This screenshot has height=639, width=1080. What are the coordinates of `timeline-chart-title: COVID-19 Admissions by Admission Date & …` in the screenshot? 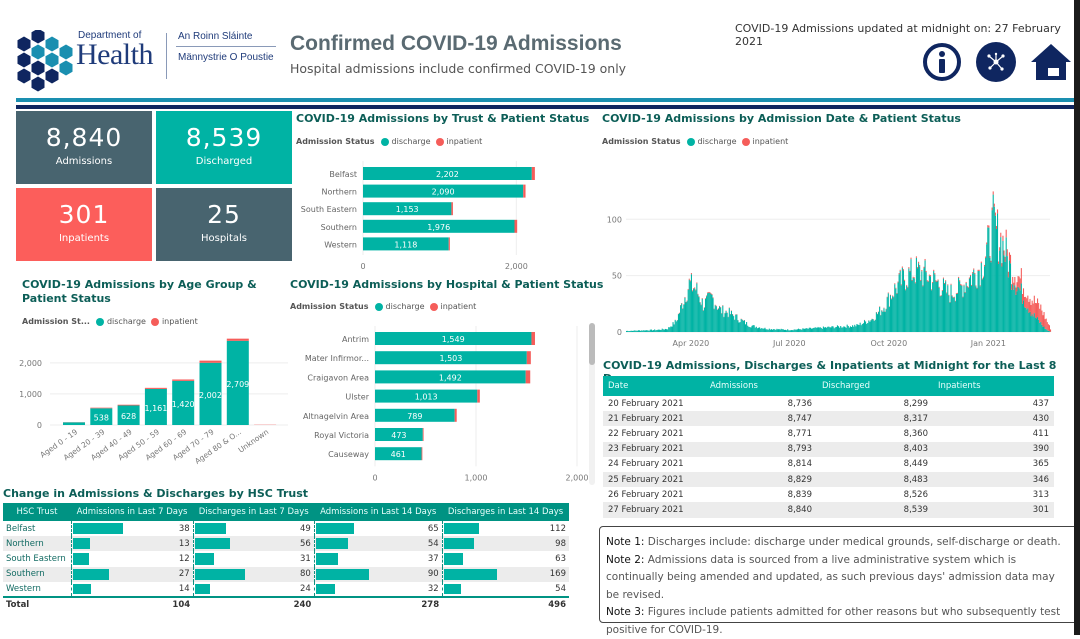 It's located at (781, 118).